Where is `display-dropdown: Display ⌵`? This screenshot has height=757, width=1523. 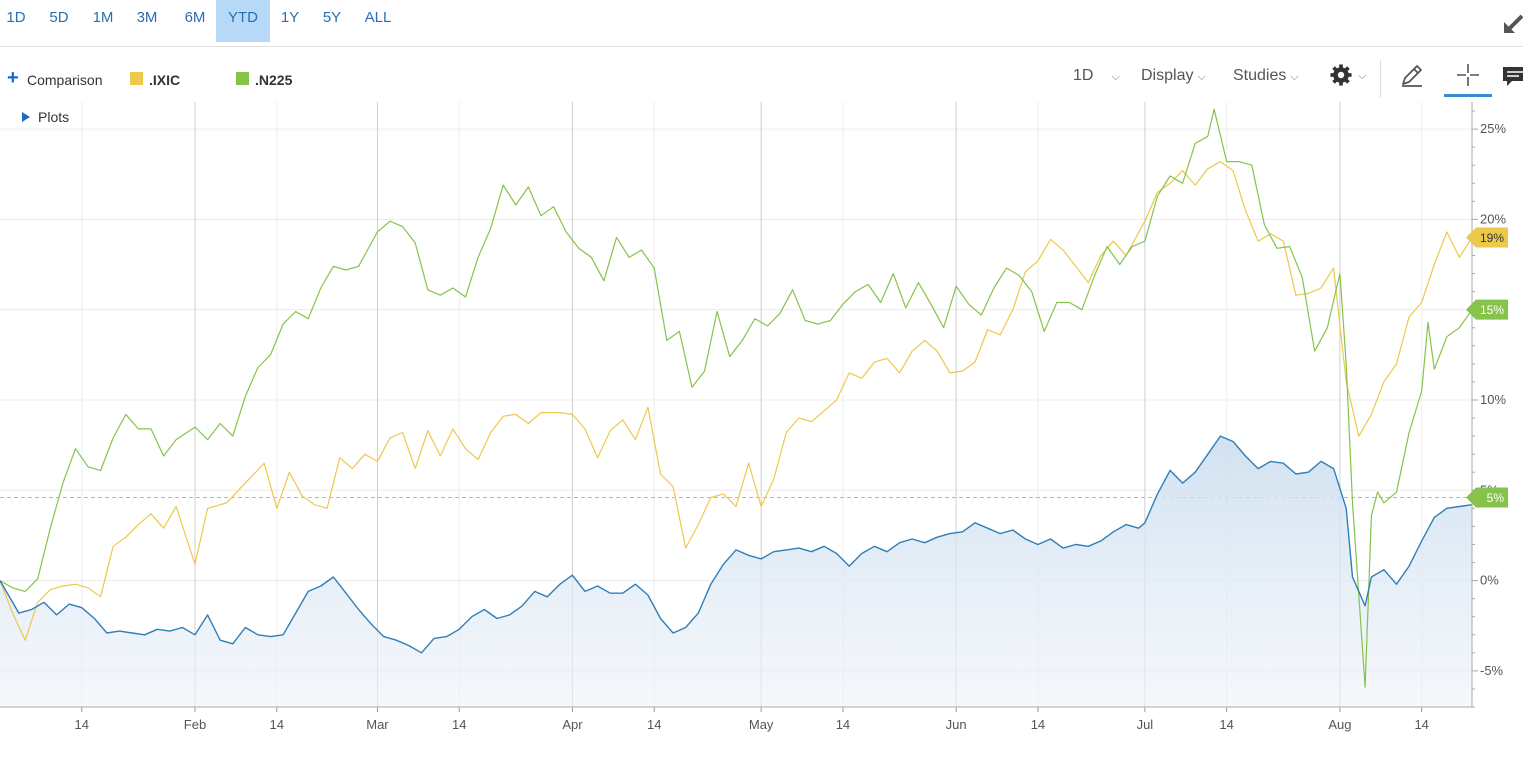
display-dropdown: Display ⌵ is located at coordinates (1173, 76).